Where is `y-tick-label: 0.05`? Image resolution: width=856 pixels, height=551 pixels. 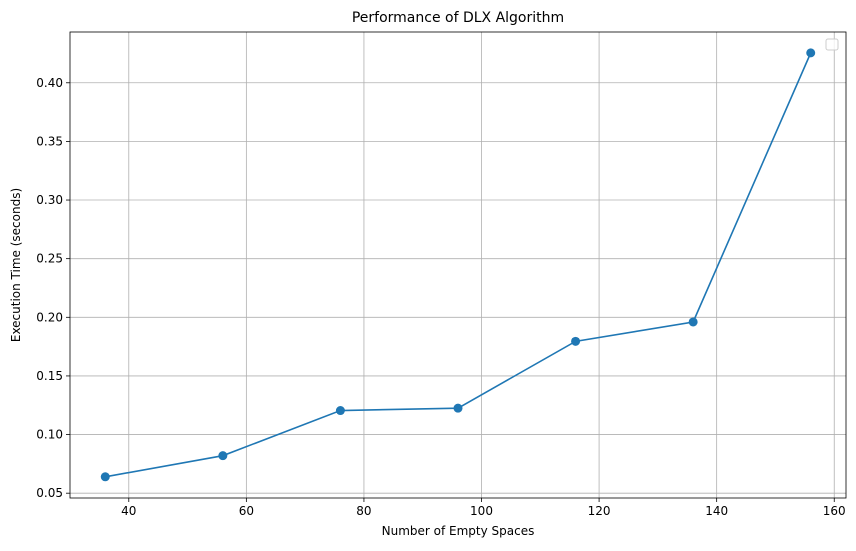
y-tick-label: 0.05 is located at coordinates (49, 493).